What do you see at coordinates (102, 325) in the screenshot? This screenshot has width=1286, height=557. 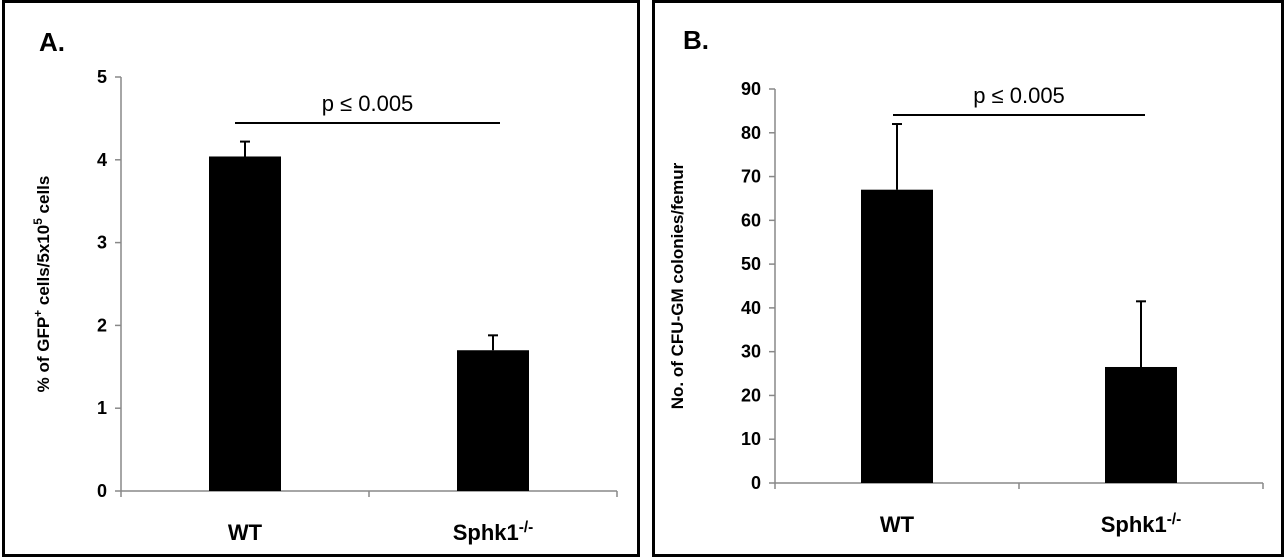 I see `y-tick-label: 2` at bounding box center [102, 325].